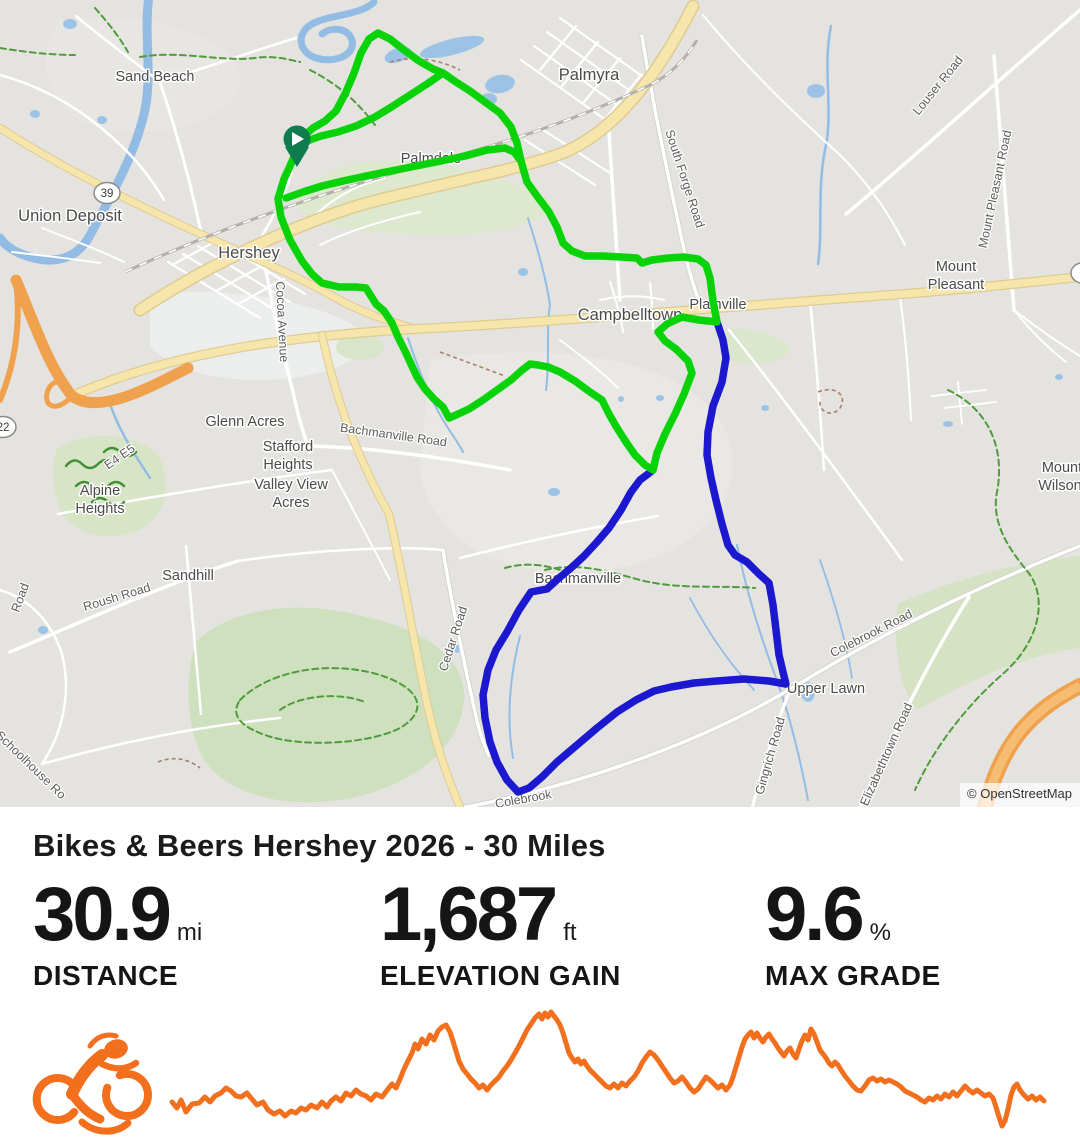  Describe the element at coordinates (206, 934) in the screenshot. I see `stat-distance: 30.9 mi DISTANCE` at that location.